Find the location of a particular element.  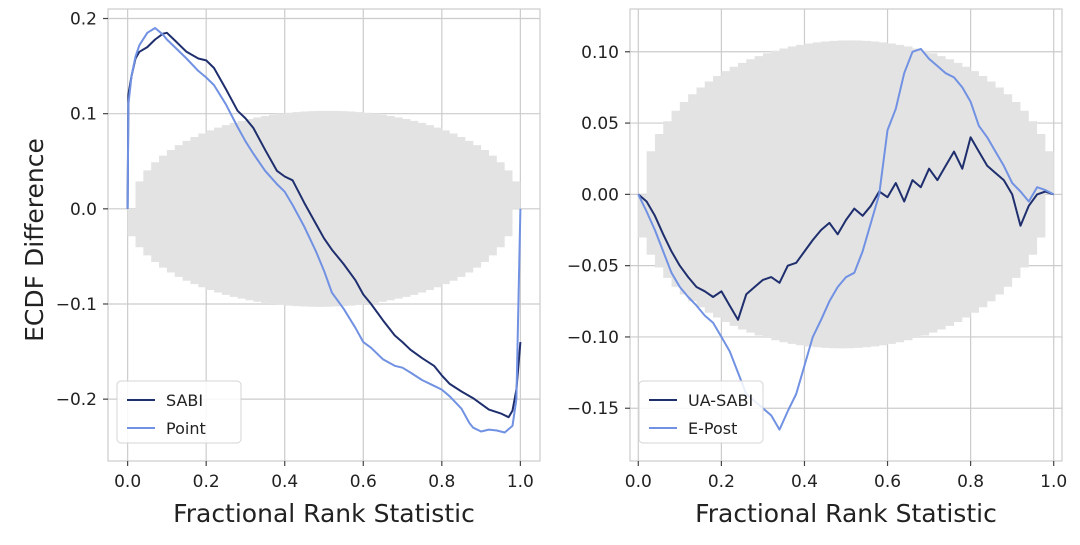

legend-label: UA-SABI is located at coordinates (720, 400).